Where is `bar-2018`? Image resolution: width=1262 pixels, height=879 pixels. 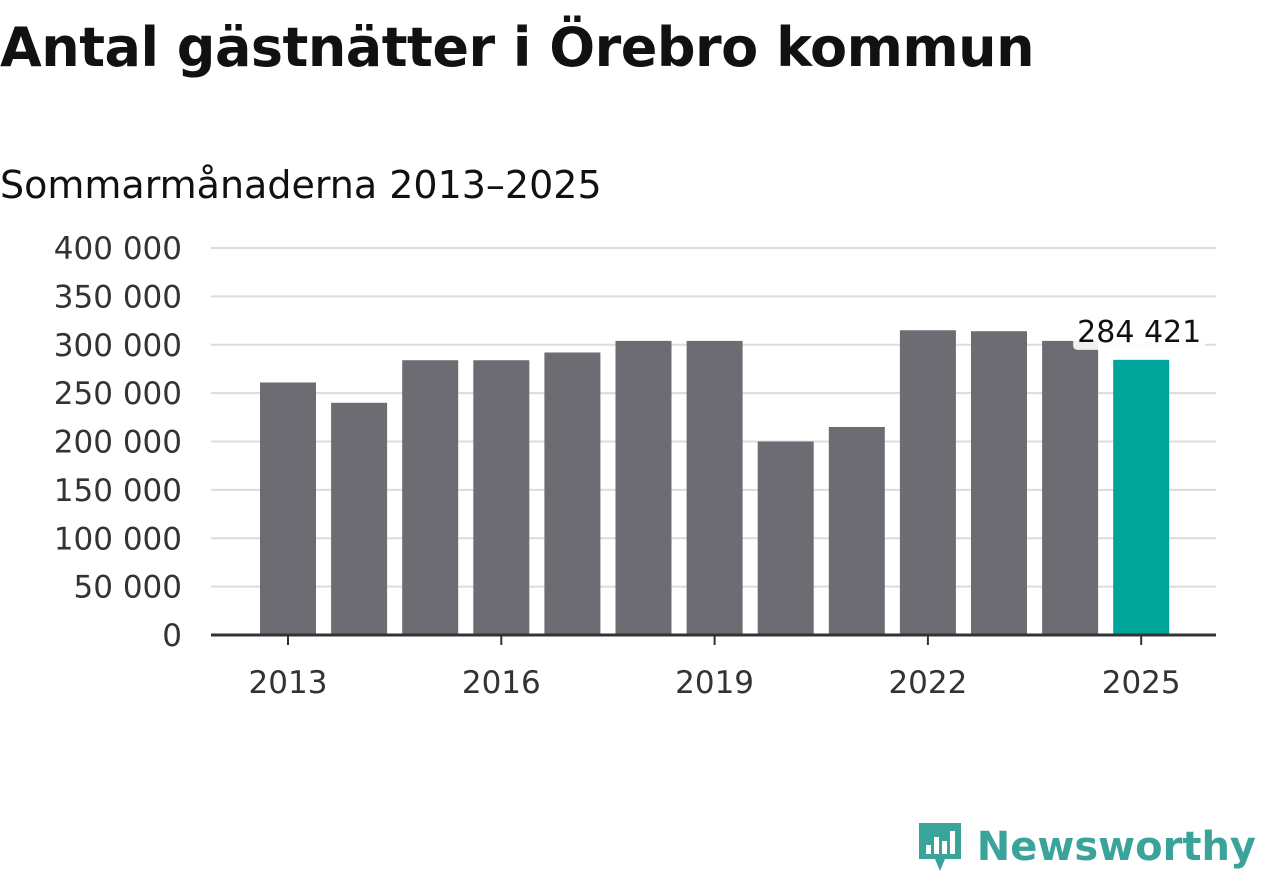 bar-2018 is located at coordinates (643, 487).